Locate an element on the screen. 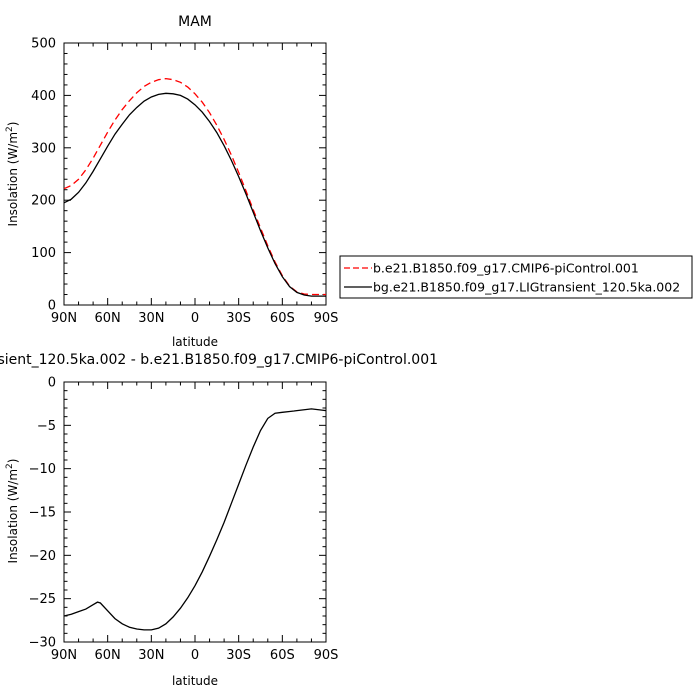 The image size is (700, 700). bottom-y-tick-label: 0 is located at coordinates (52, 383).